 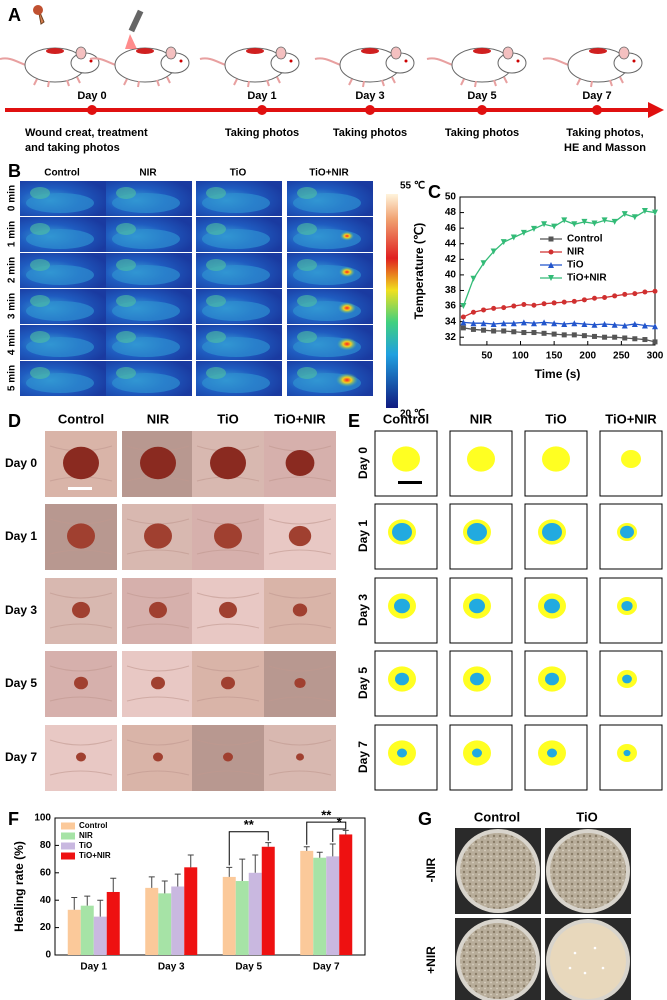 I want to click on x-tick-label: Day 5, so click(x=248, y=967).